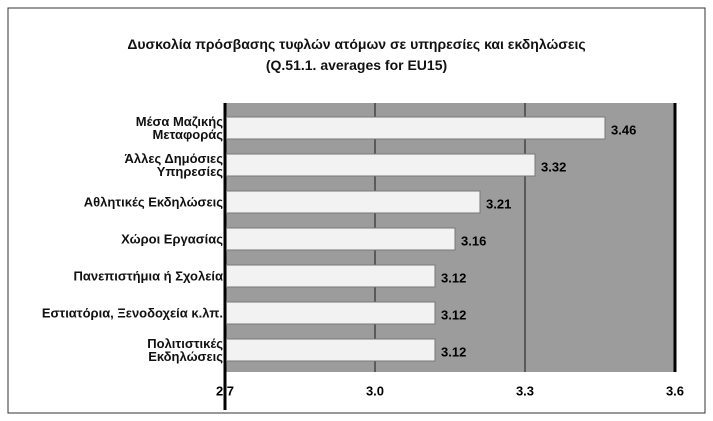  What do you see at coordinates (185, 350) in the screenshot?
I see `category-label: Πολιτιστικές Εκδηλώσεις` at bounding box center [185, 350].